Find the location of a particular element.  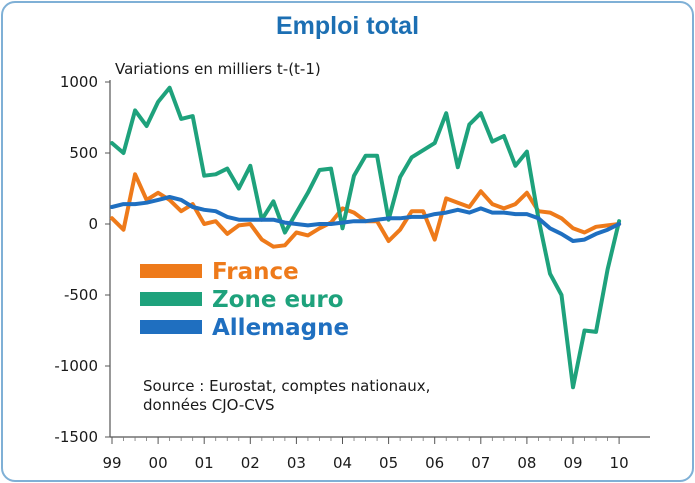

x-tick-label: 10 is located at coordinates (619, 463).